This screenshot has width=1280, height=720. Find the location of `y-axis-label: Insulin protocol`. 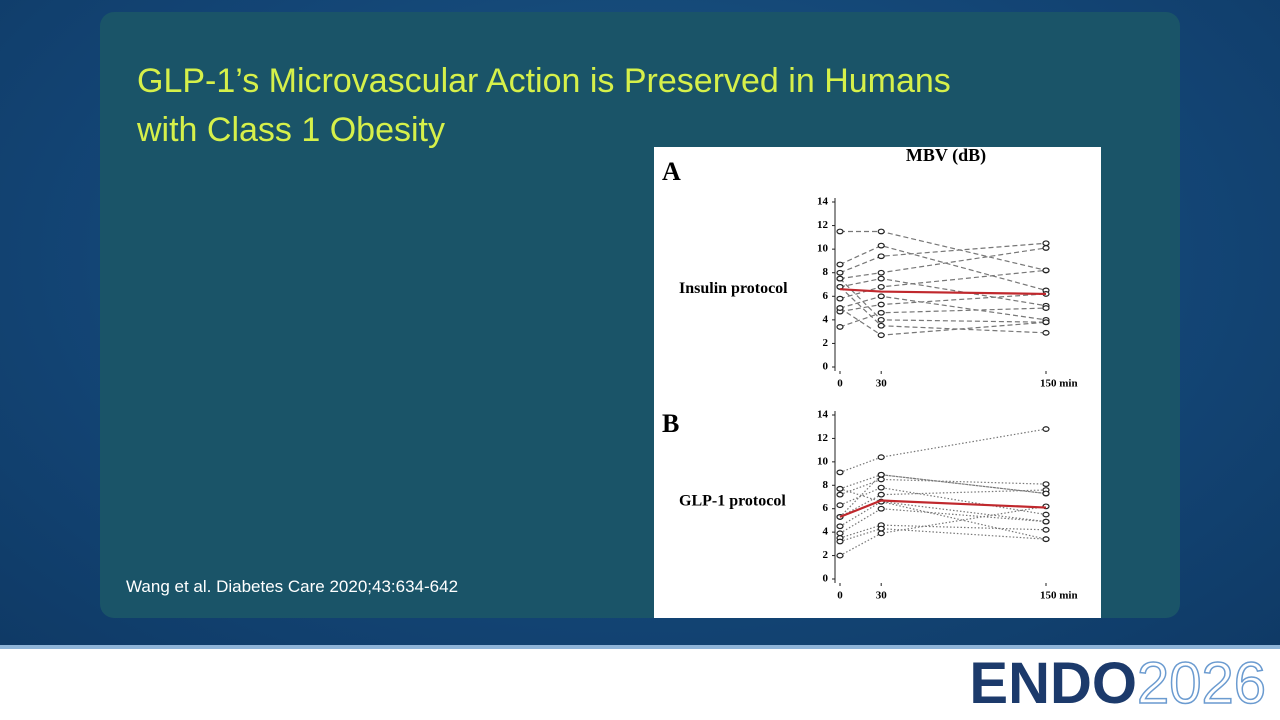

y-axis-label: Insulin protocol is located at coordinates (733, 288).